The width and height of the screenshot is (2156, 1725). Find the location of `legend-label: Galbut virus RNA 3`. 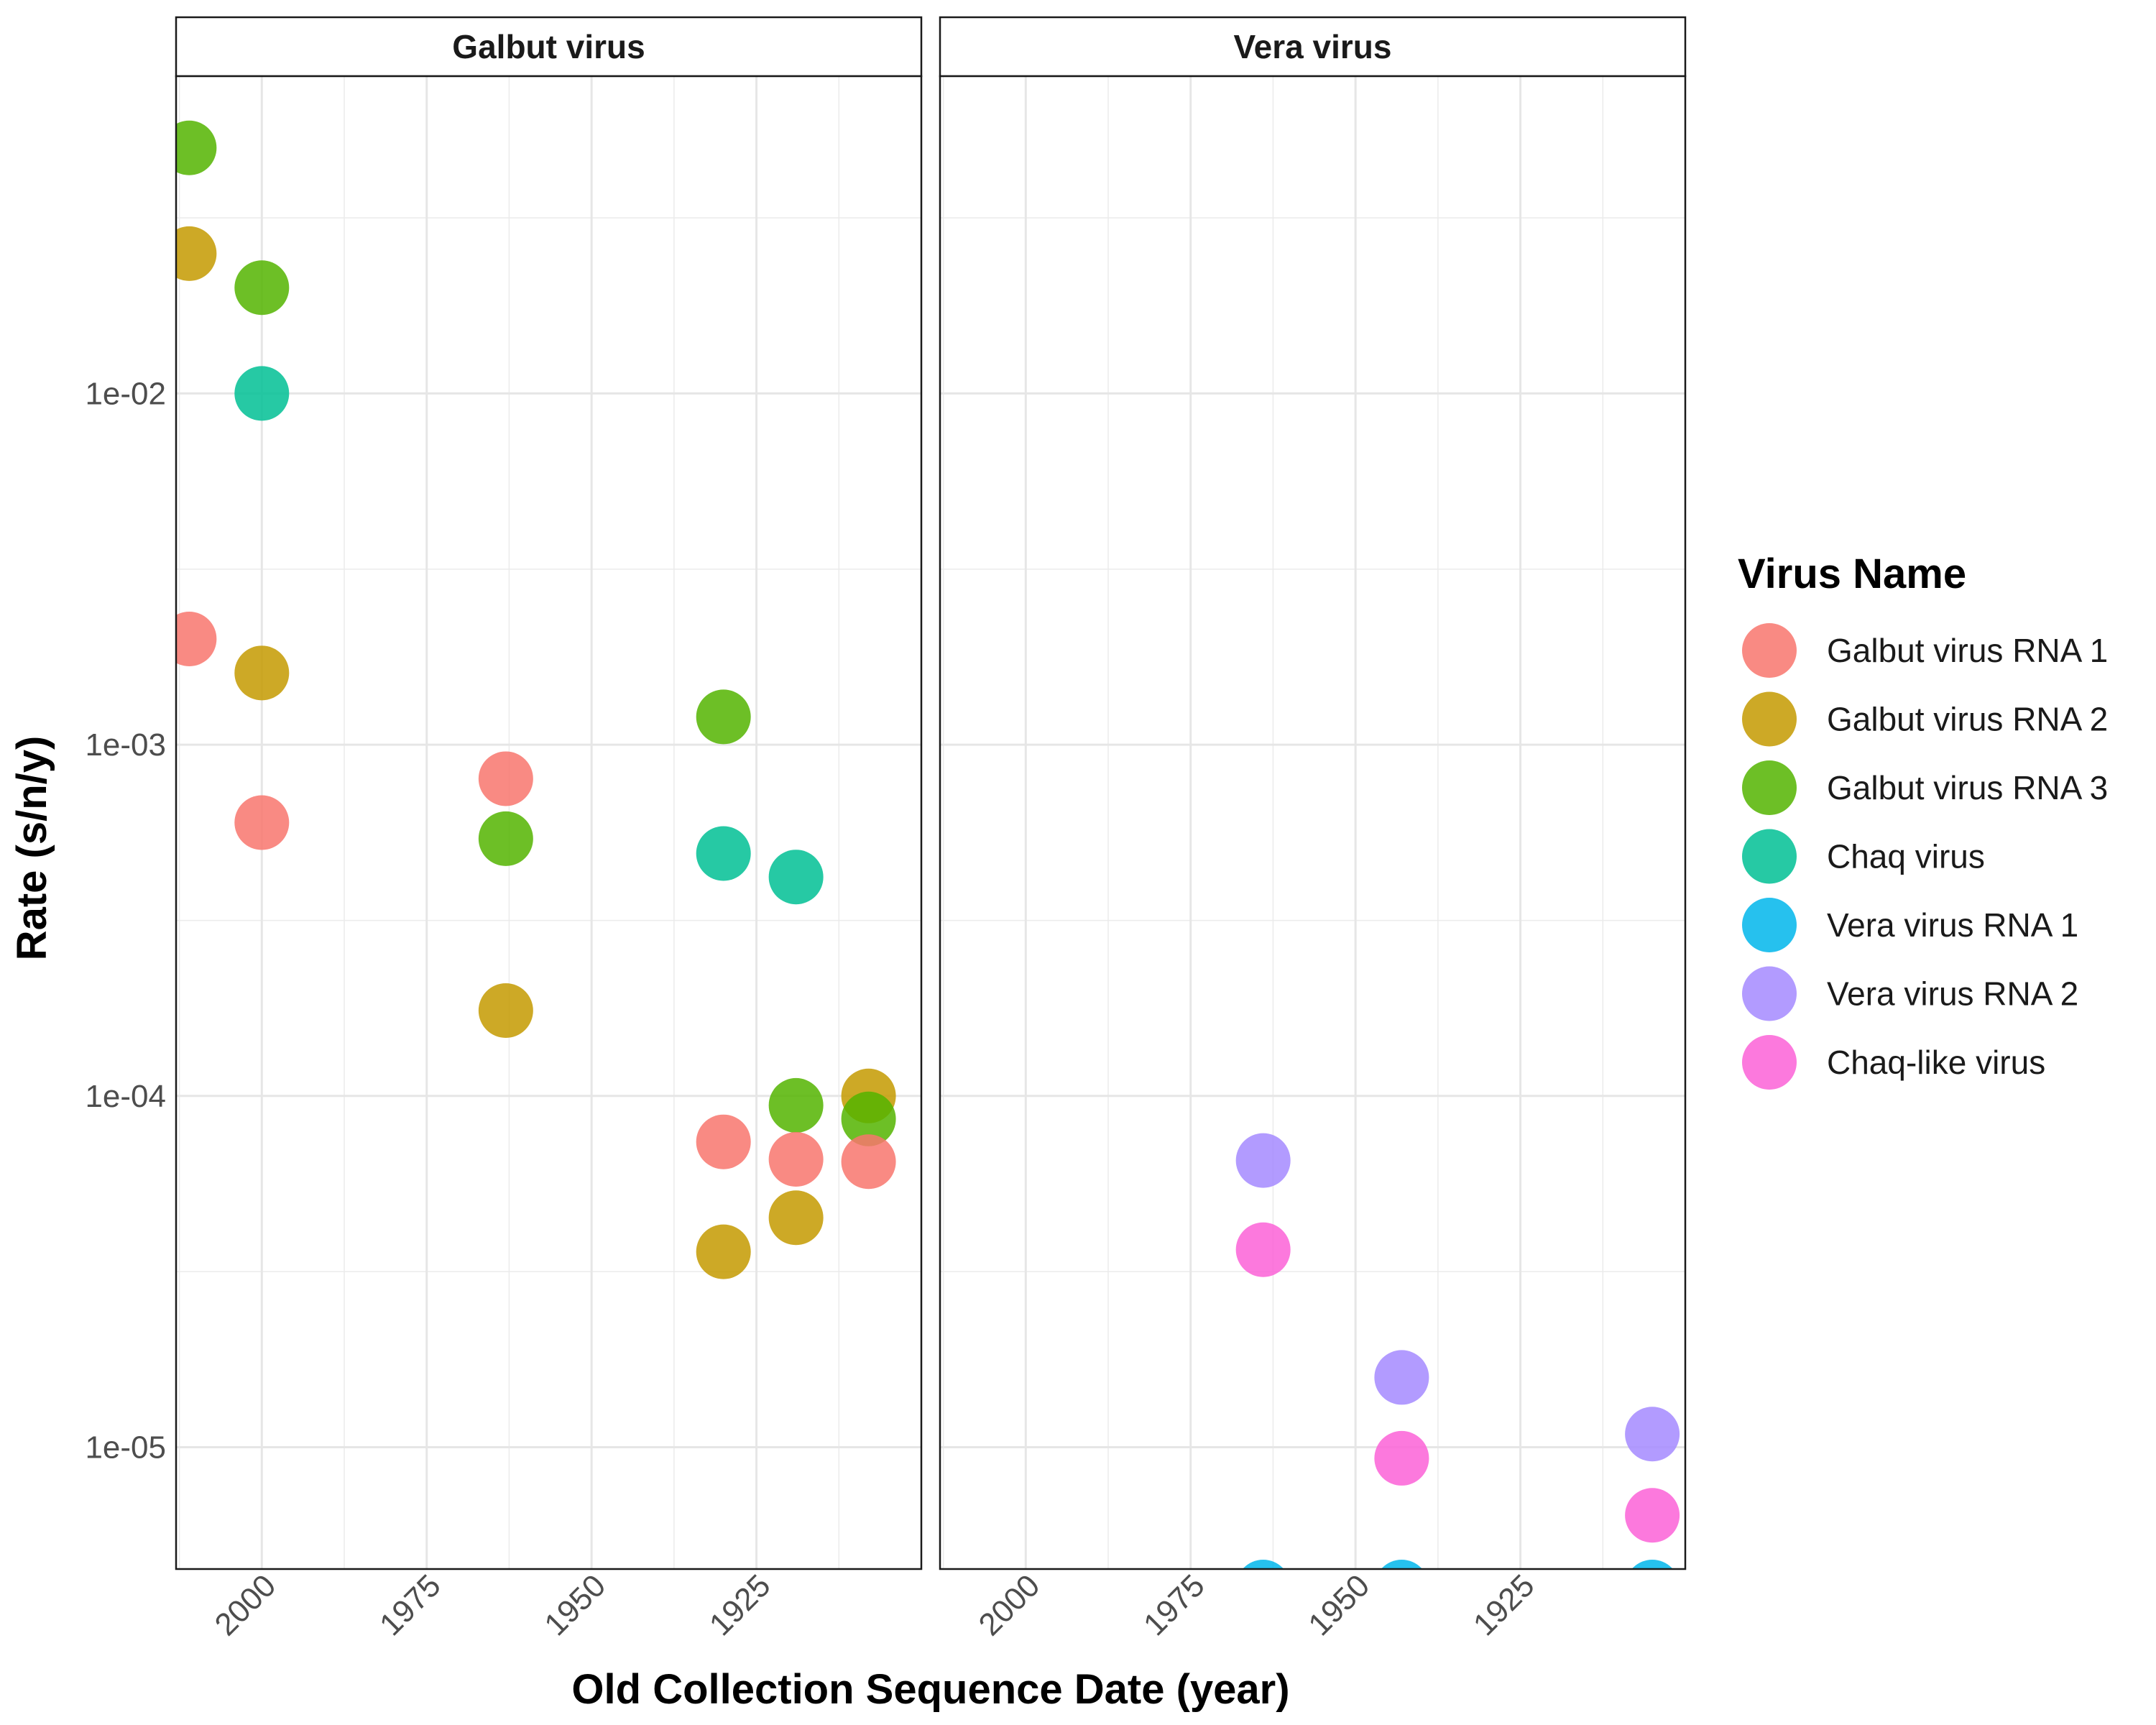

legend-label: Galbut virus RNA 3 is located at coordinates (1967, 787).